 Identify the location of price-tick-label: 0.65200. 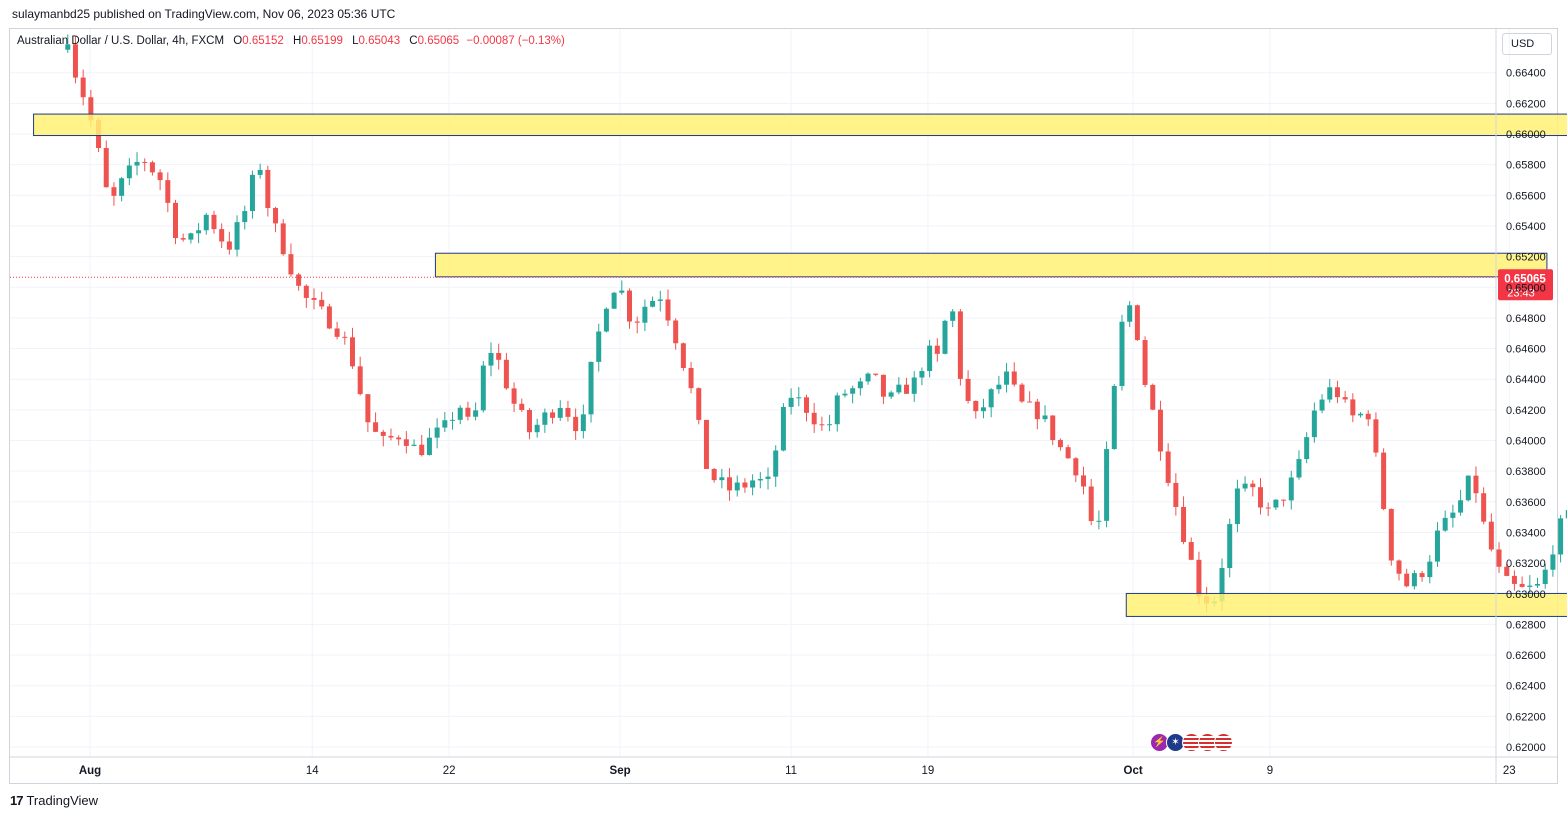
(1526, 258).